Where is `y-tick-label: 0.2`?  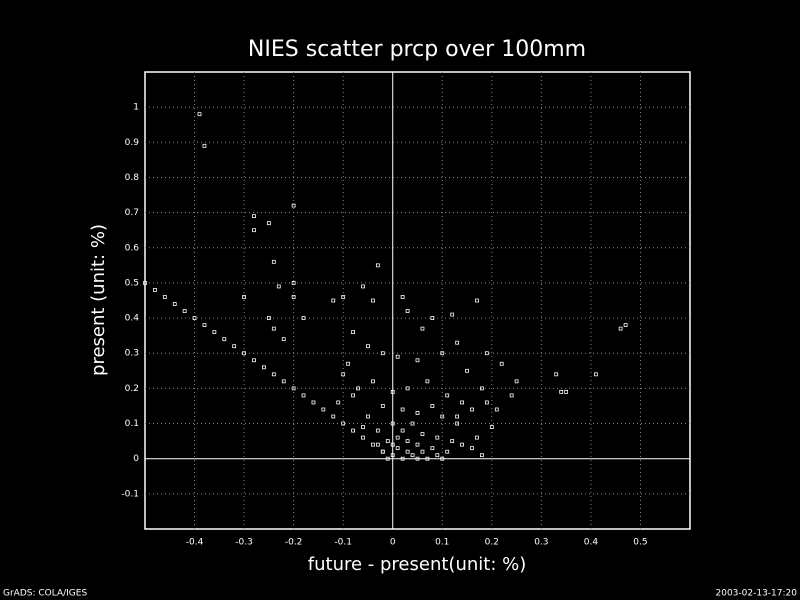 y-tick-label: 0.2 is located at coordinates (132, 389).